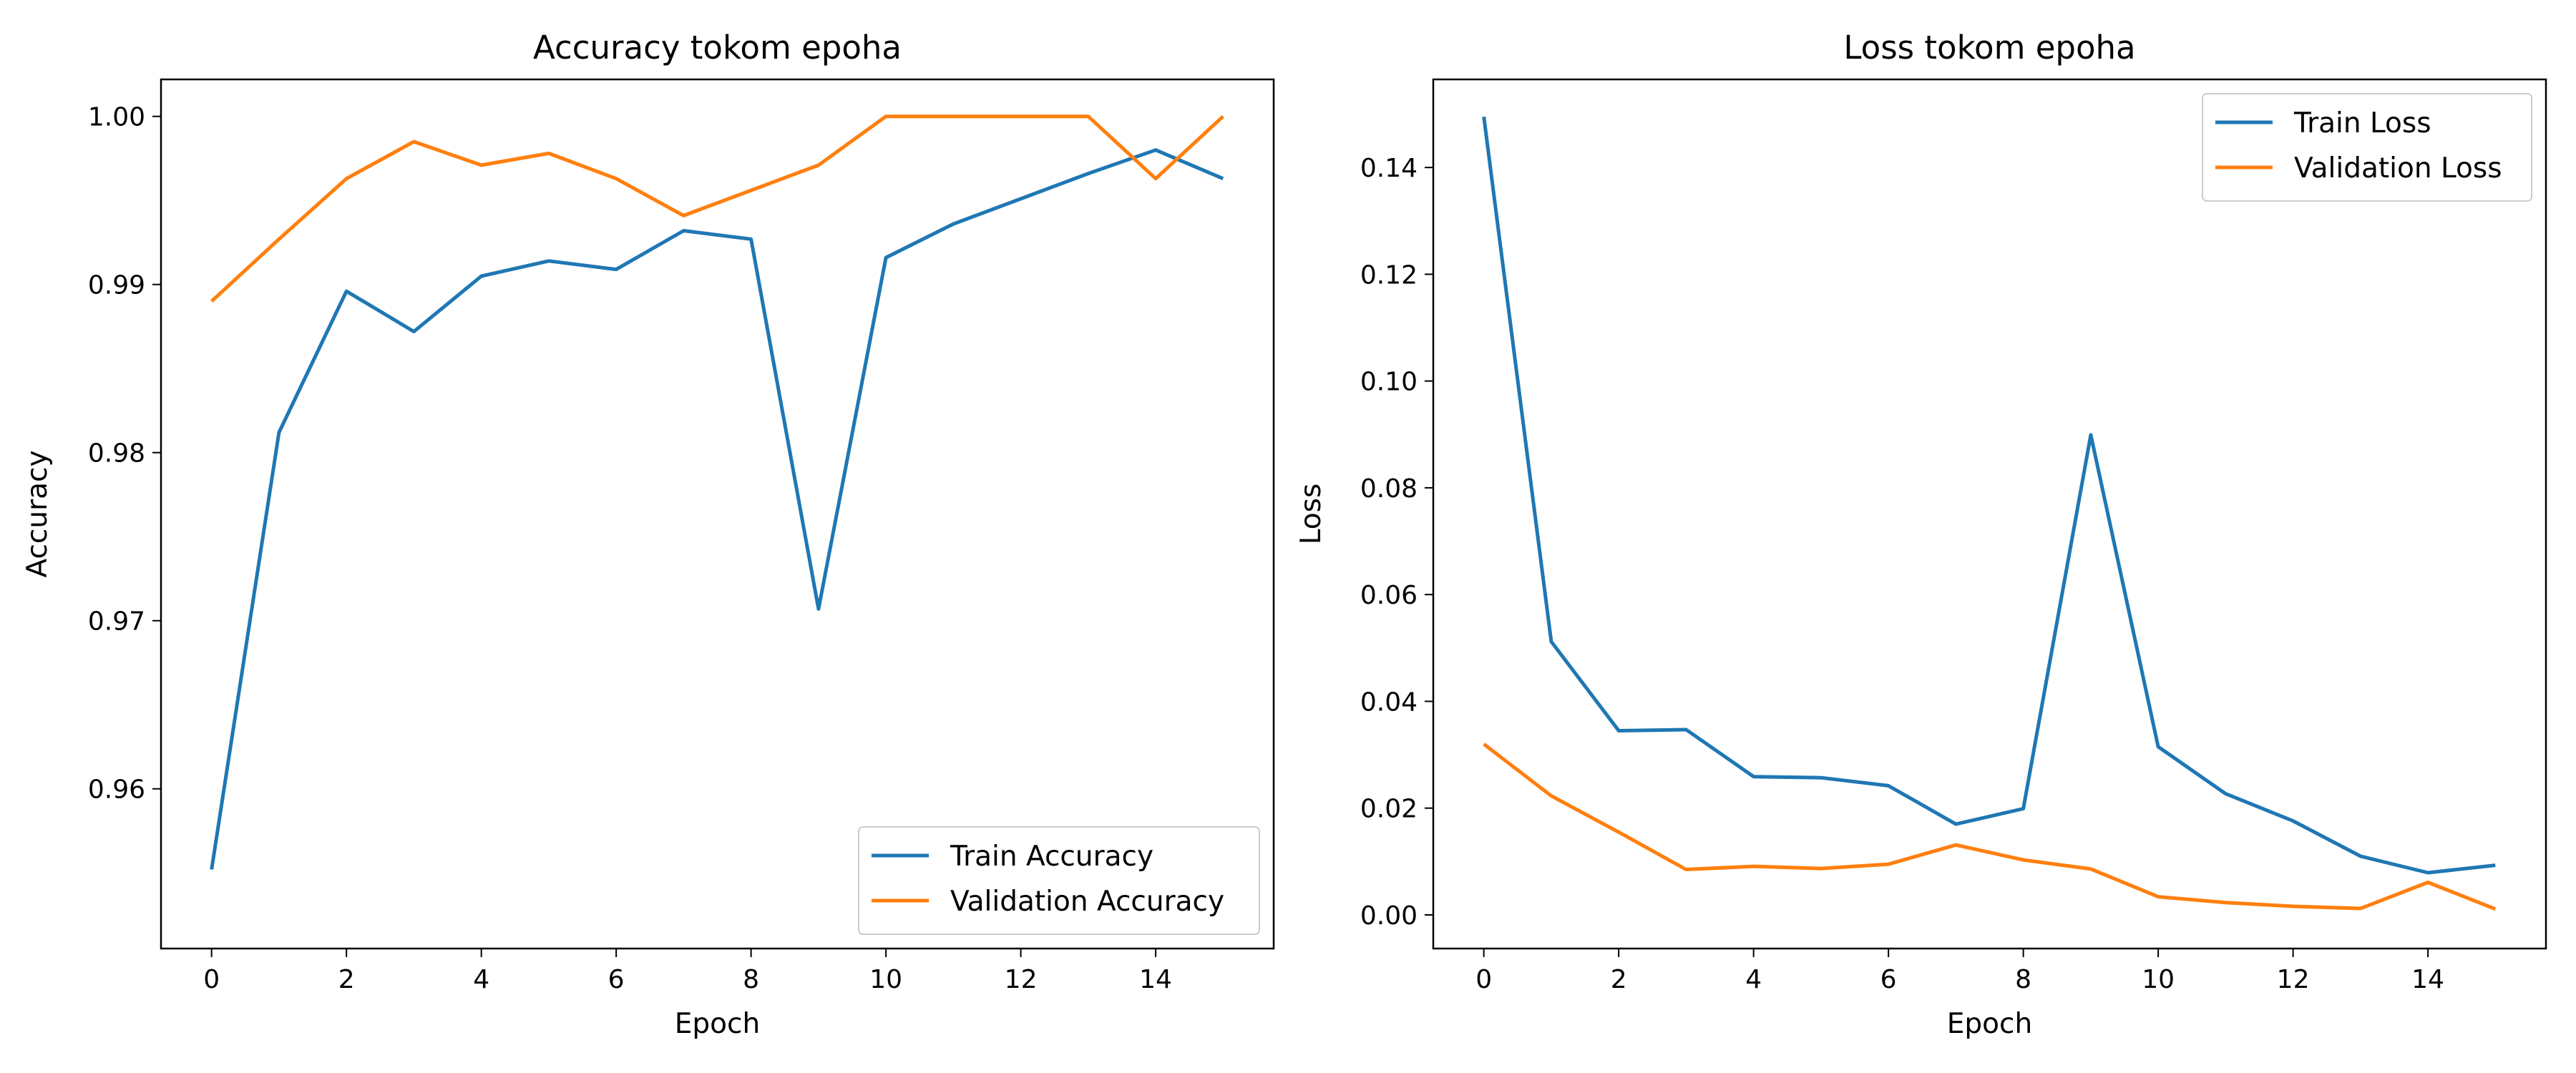 This screenshot has height=1073, width=2576. I want to click on legend-label-validation: Validation Loss, so click(2398, 168).